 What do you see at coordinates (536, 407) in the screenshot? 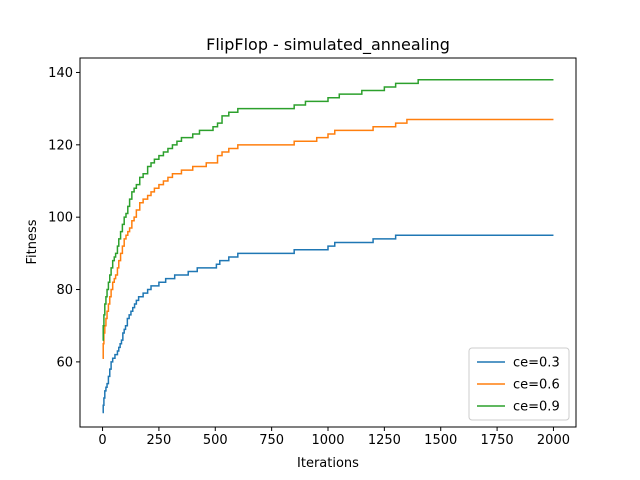
I see `legend-label: ce=0.9` at bounding box center [536, 407].